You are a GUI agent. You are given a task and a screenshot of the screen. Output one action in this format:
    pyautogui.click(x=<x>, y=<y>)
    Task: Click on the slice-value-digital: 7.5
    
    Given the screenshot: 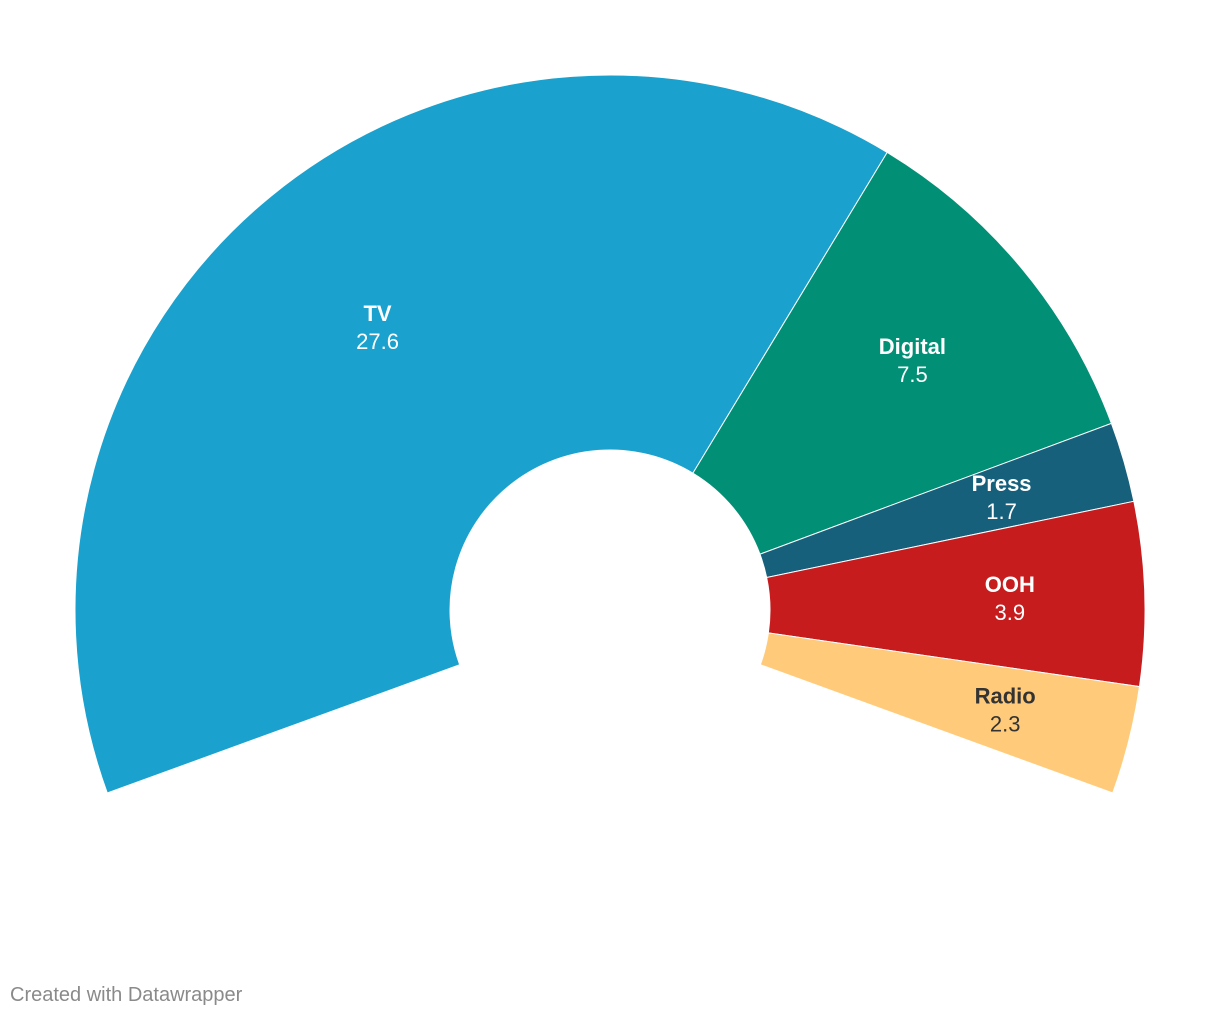 What is the action you would take?
    pyautogui.click(x=912, y=374)
    